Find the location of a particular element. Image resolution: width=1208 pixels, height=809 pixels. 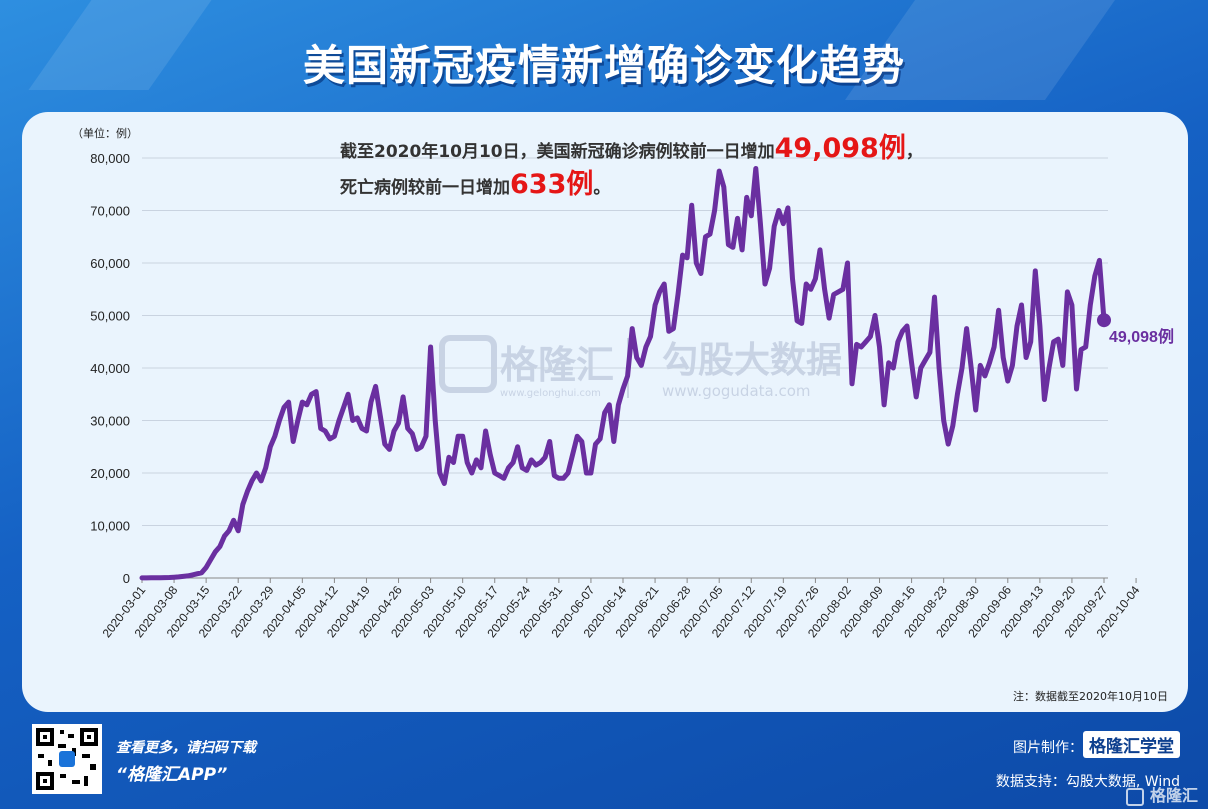

unit-label: （单位：例） is located at coordinates (105, 133).